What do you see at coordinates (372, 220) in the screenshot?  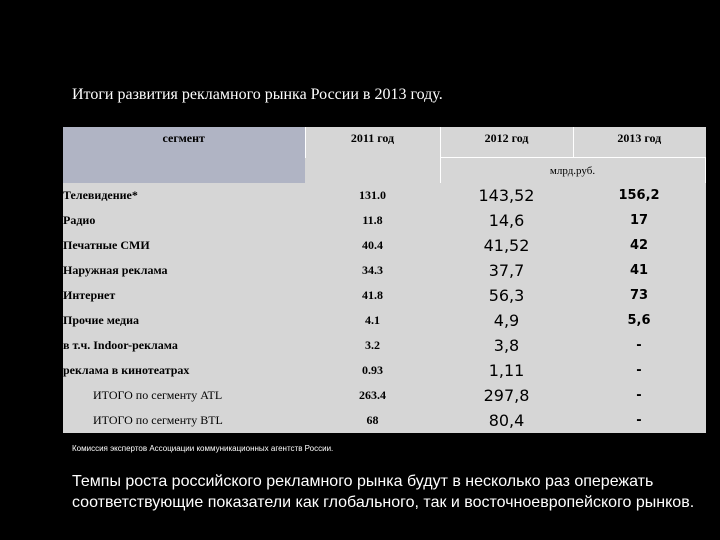 I see `cell-2011: 11.8` at bounding box center [372, 220].